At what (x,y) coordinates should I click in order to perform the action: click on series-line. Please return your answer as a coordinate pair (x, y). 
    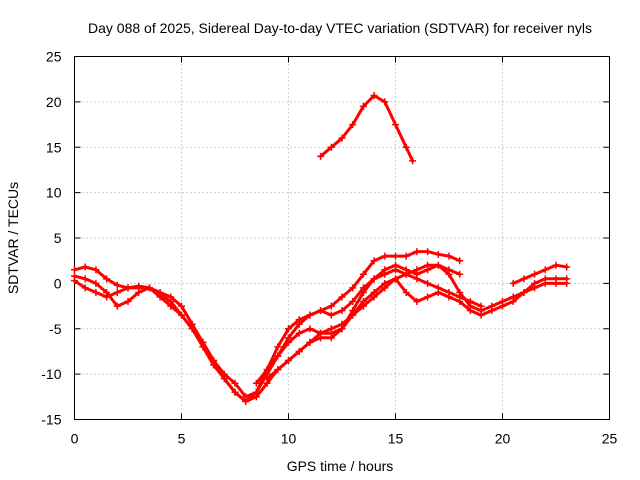
    Looking at the image, I should click on (367, 128).